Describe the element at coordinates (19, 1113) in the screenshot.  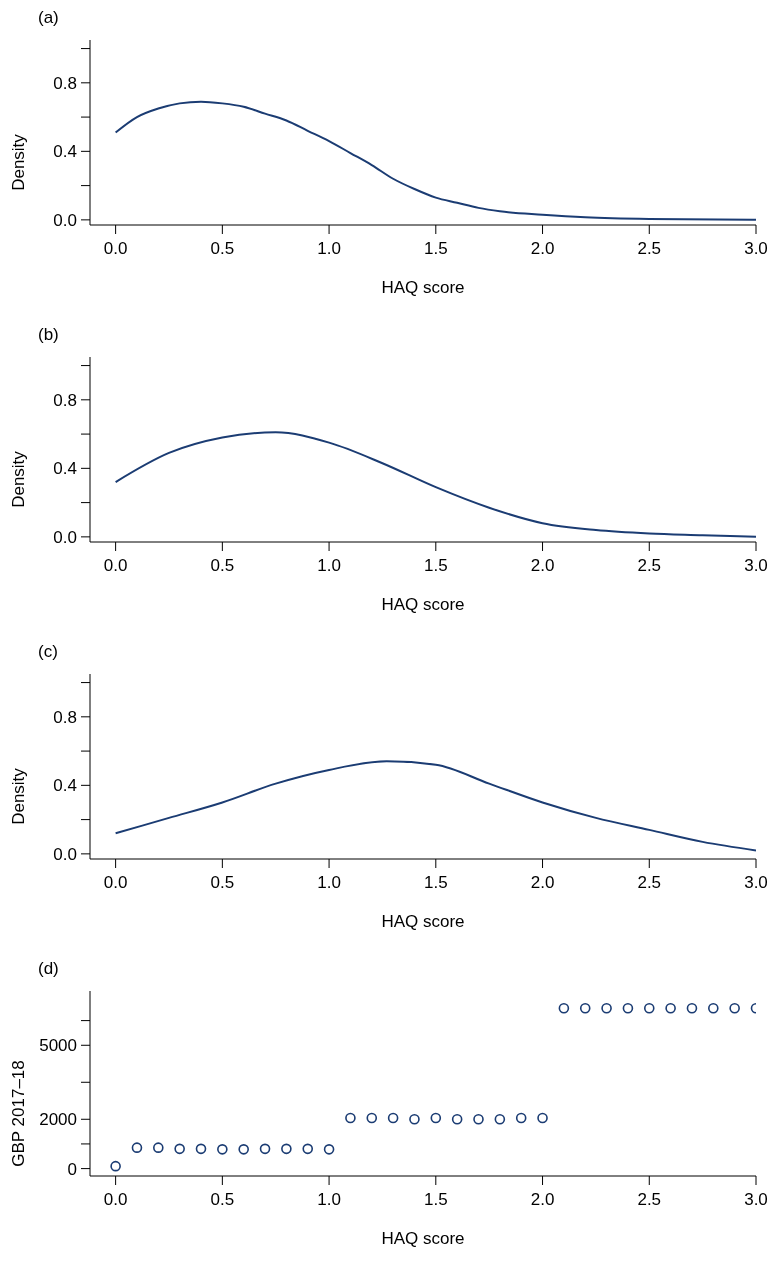
I see `y-axis-title: GBP 2017–18` at that location.